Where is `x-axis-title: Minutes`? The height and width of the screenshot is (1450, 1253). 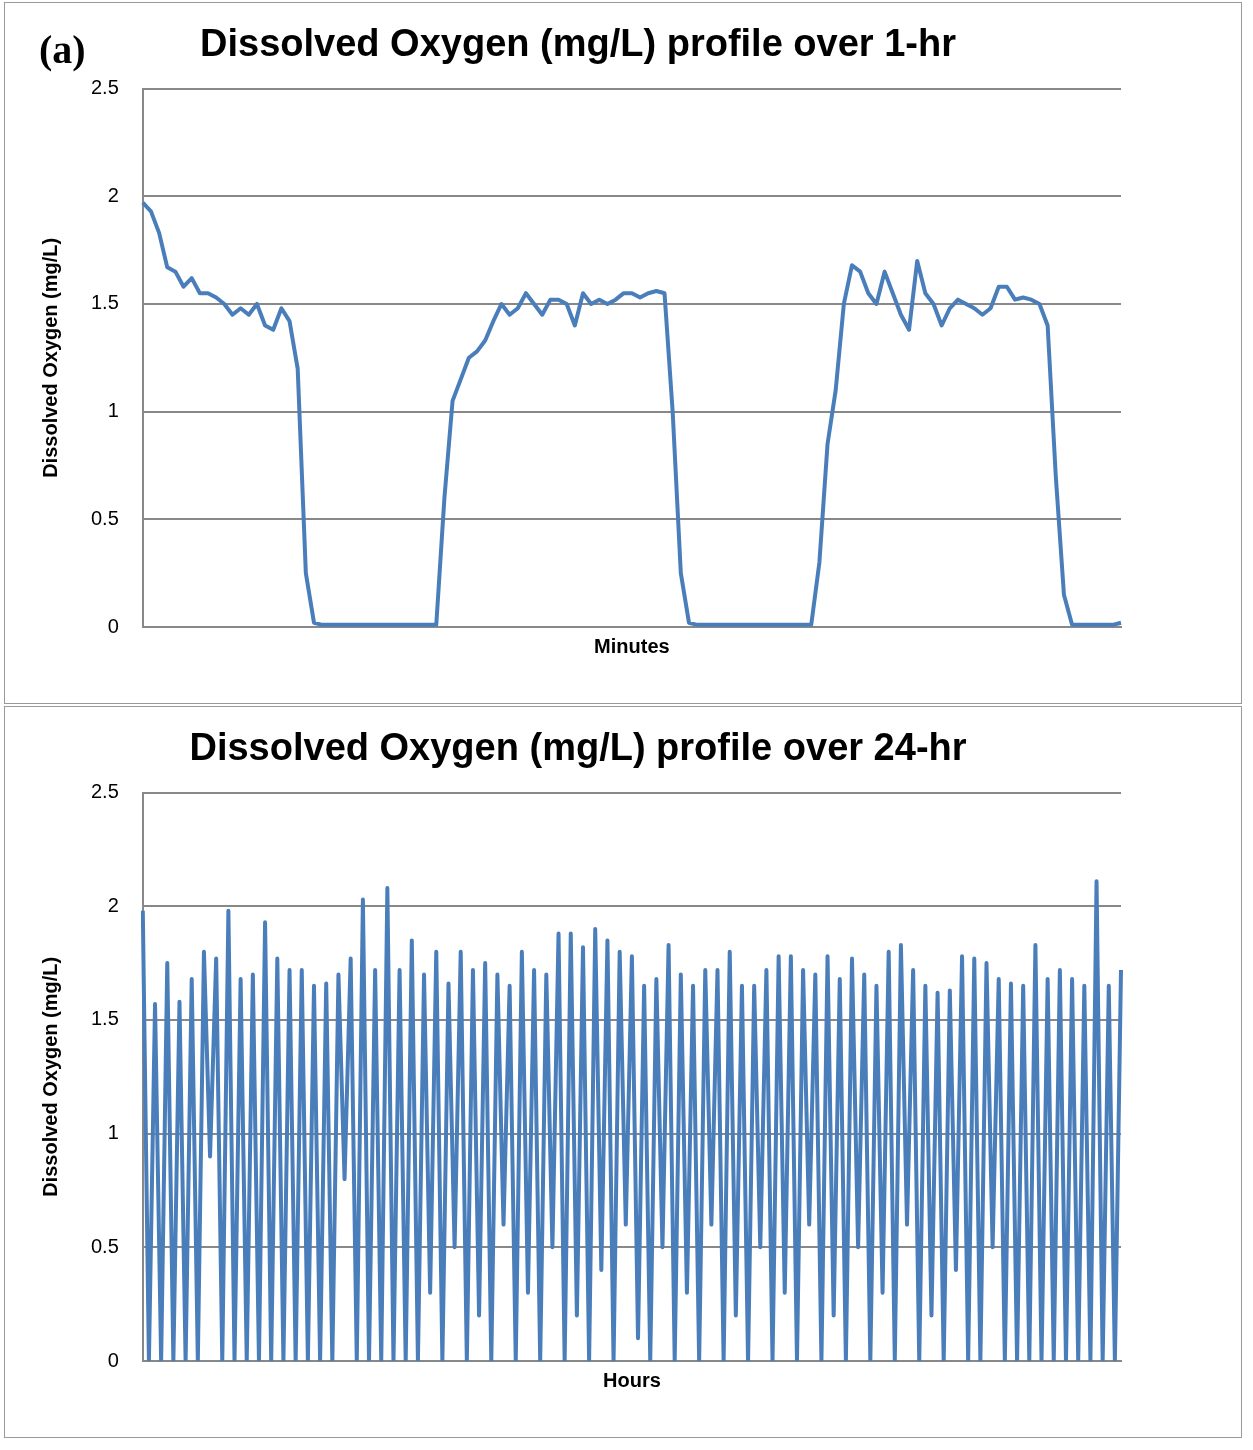 x-axis-title: Minutes is located at coordinates (632, 645).